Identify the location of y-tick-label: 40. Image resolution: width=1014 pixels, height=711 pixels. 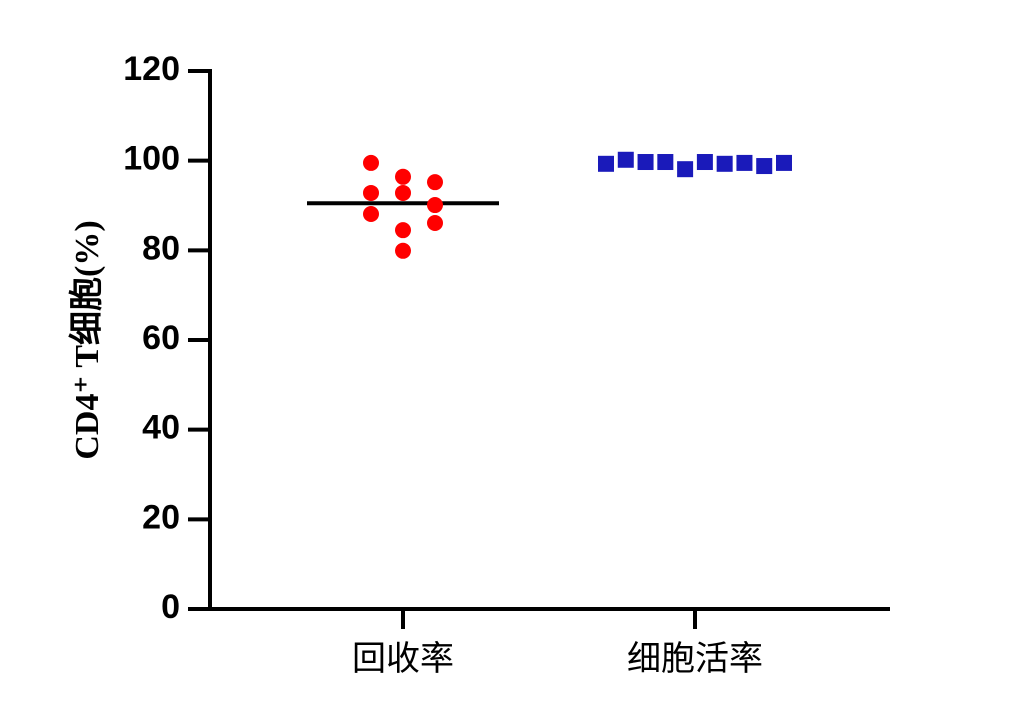
(161, 428).